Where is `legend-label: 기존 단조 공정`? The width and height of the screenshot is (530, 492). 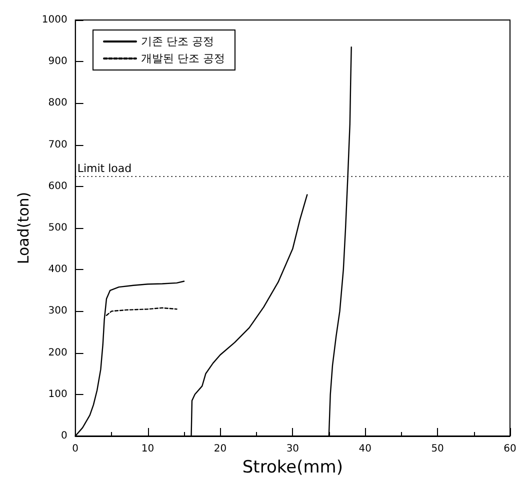
legend-label: 기존 단조 공정 is located at coordinates (177, 41).